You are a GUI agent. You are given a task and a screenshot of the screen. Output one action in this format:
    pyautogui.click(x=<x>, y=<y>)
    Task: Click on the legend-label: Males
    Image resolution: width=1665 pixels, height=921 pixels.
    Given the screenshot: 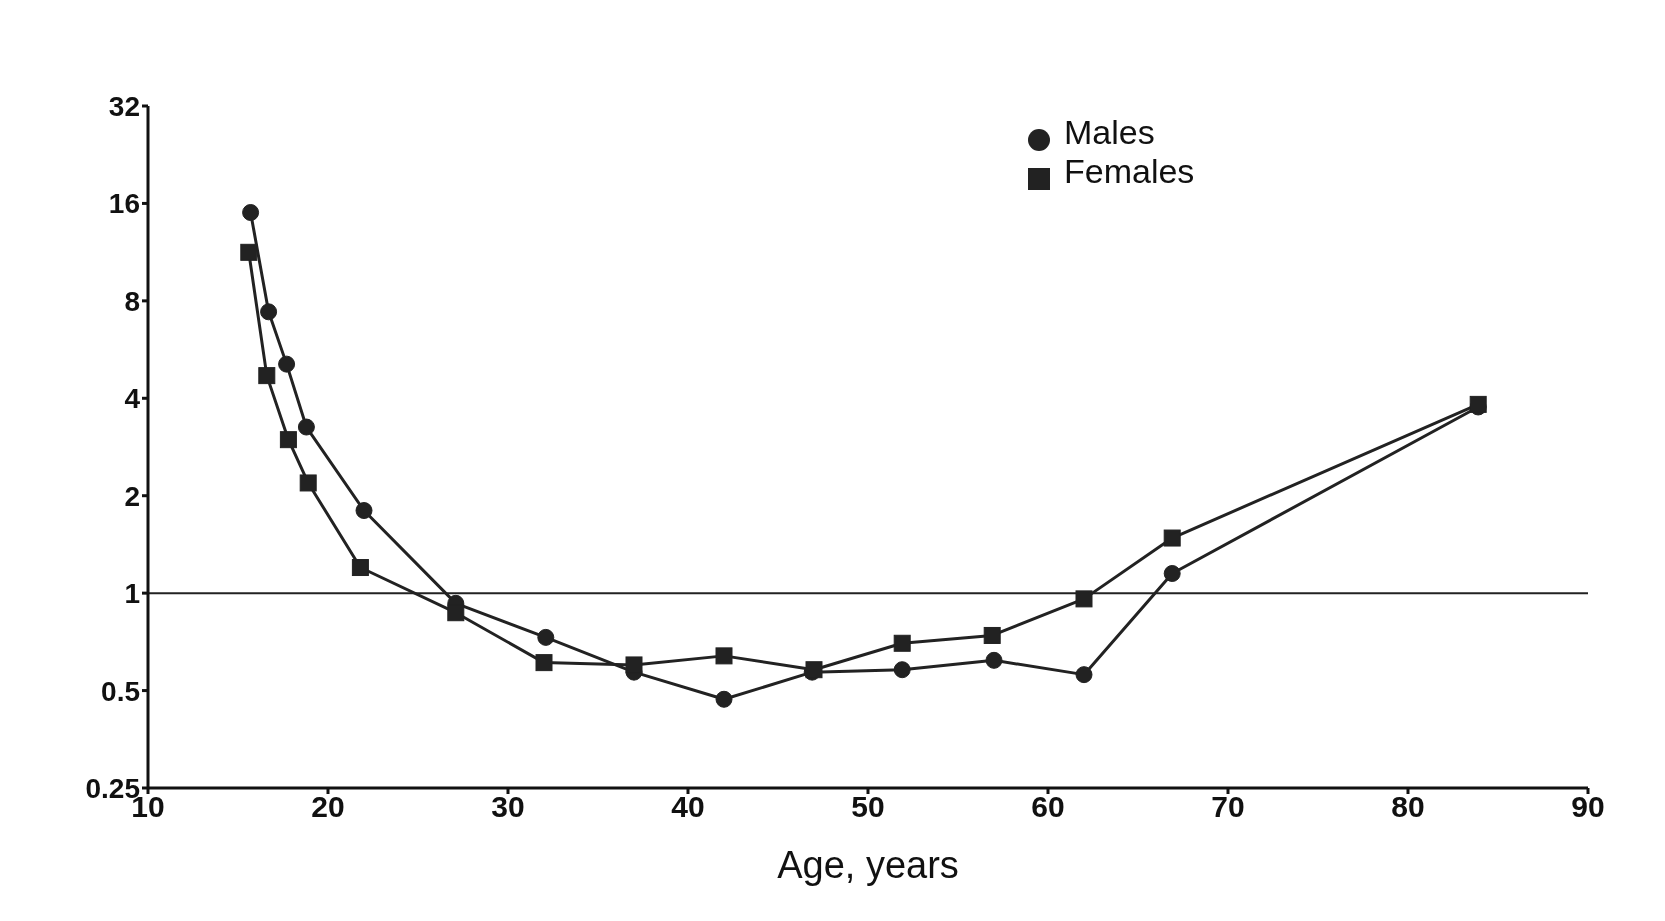 What is the action you would take?
    pyautogui.click(x=1109, y=132)
    